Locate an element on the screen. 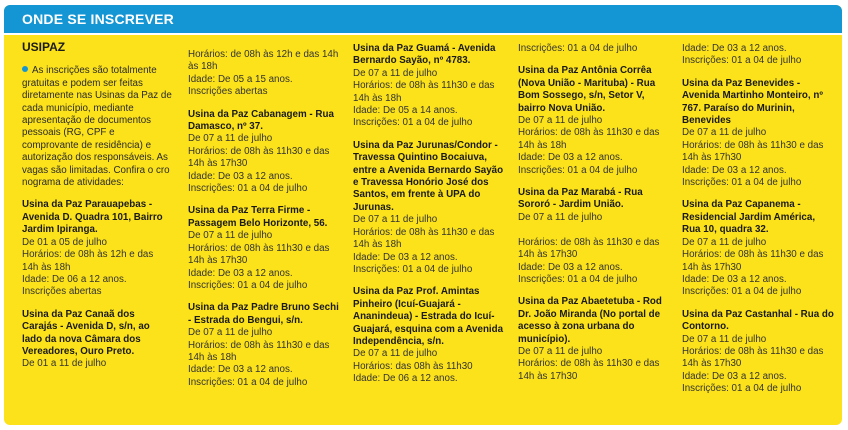 The height and width of the screenshot is (430, 848). usina-entry-detail: Idade: De 05 a 14 anos. is located at coordinates (405, 111).